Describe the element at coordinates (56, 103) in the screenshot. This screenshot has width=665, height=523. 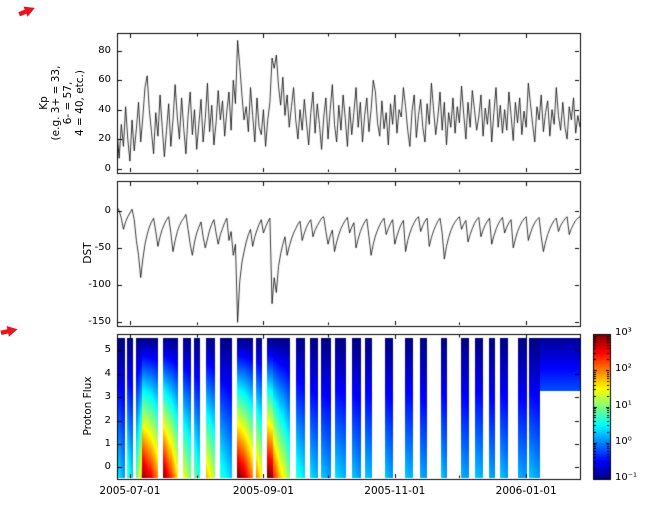
I see `kp-axis-label-line: (e.g. 3+ = 33,` at that location.